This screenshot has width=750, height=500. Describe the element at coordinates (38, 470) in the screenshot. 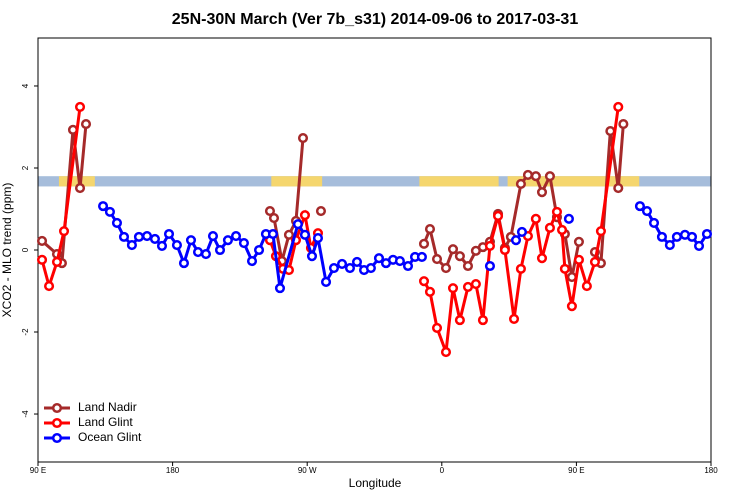

I see `x-tick-label: 90 E` at that location.